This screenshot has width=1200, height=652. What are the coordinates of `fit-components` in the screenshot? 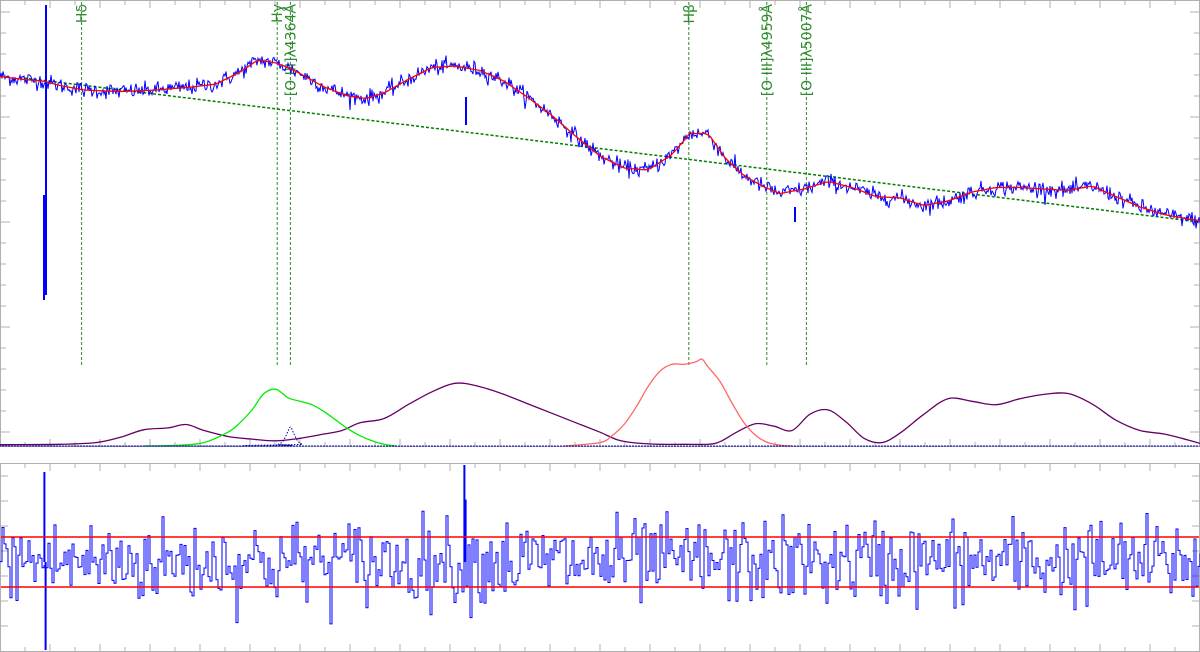 It's located at (600, 402).